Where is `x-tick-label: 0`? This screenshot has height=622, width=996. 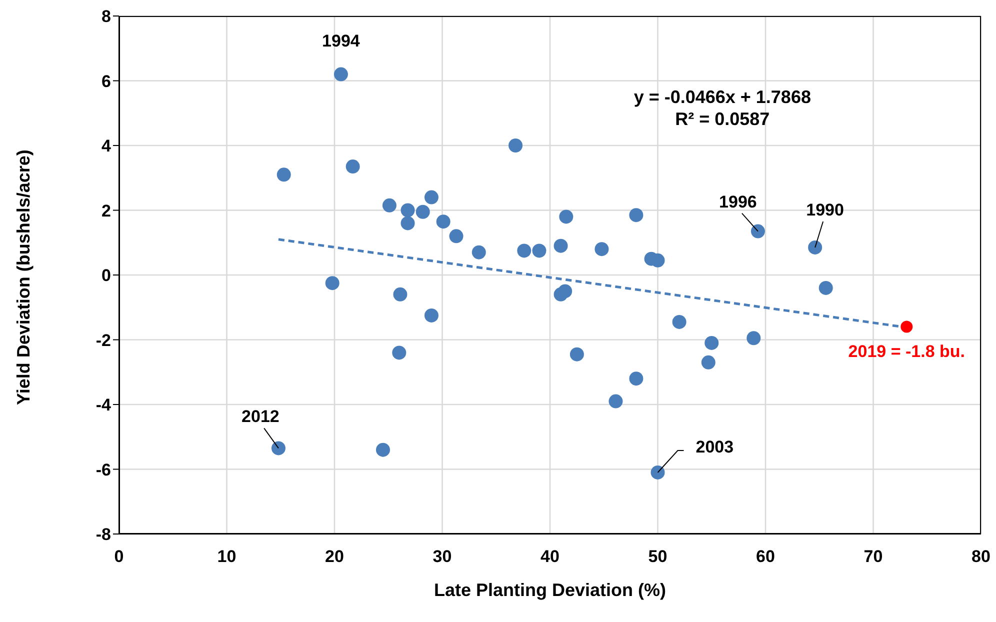
x-tick-label: 0 is located at coordinates (119, 556).